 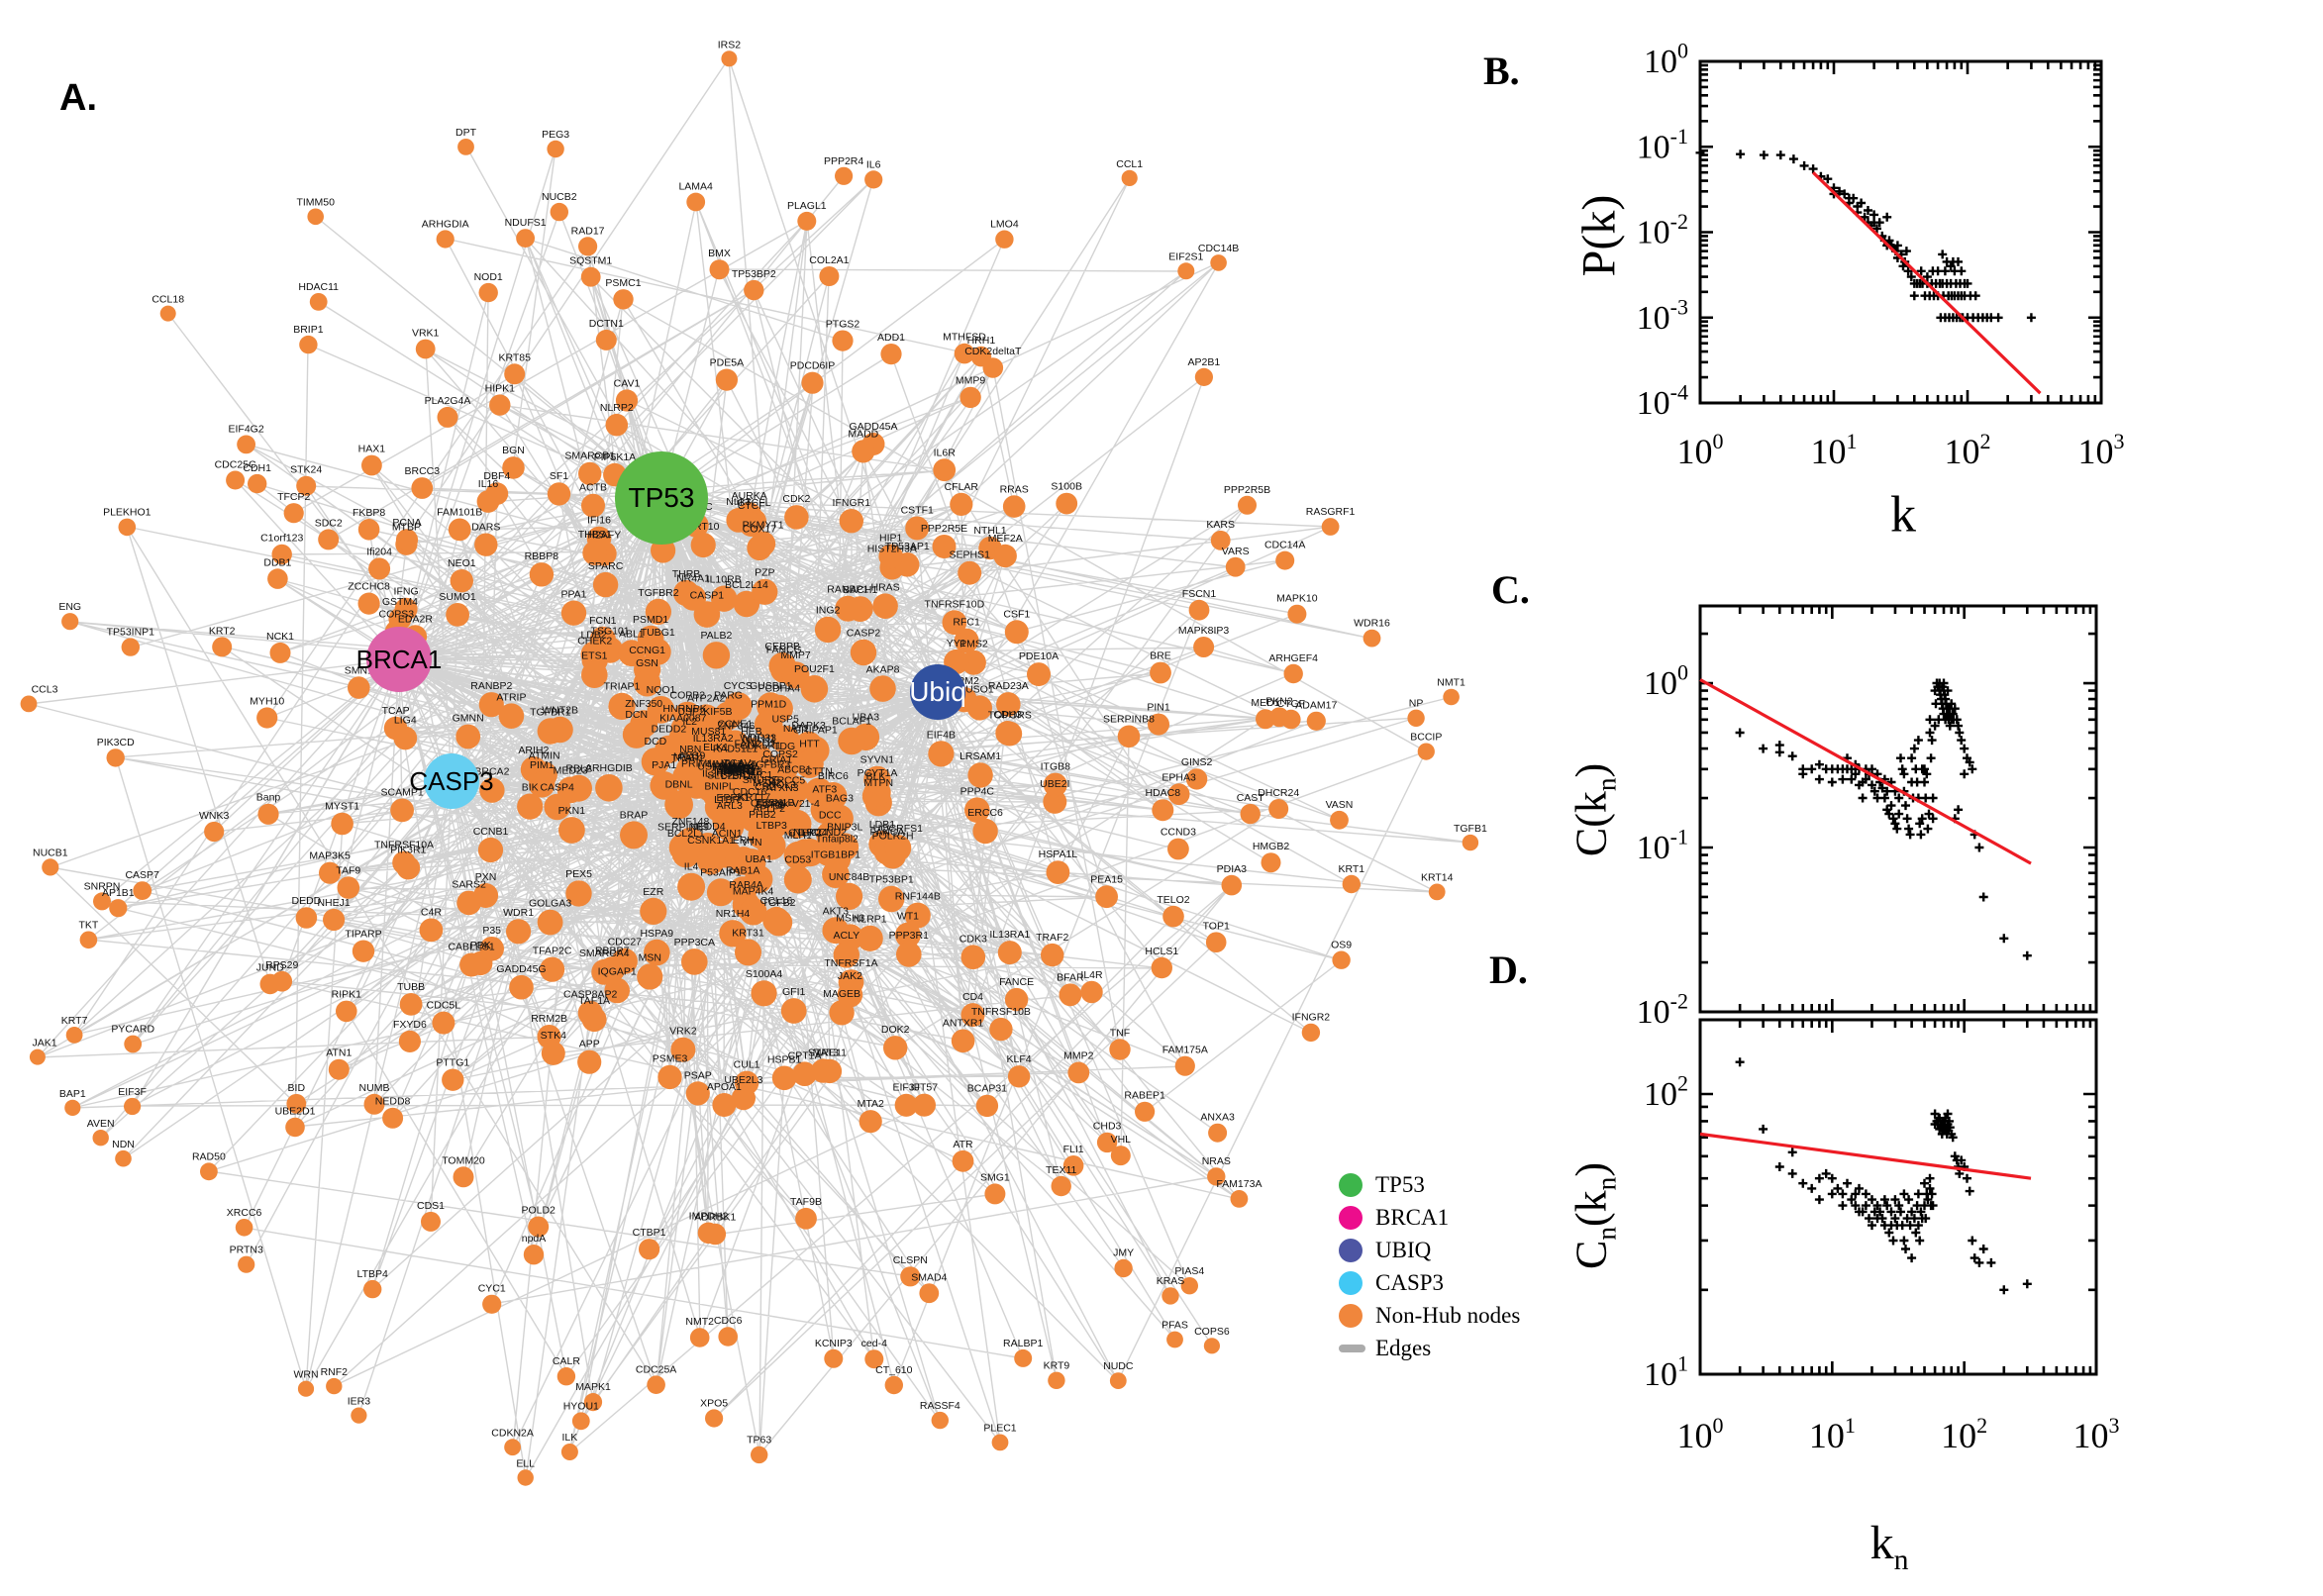 I want to click on node-label: SLC25A11, so click(x=732, y=775).